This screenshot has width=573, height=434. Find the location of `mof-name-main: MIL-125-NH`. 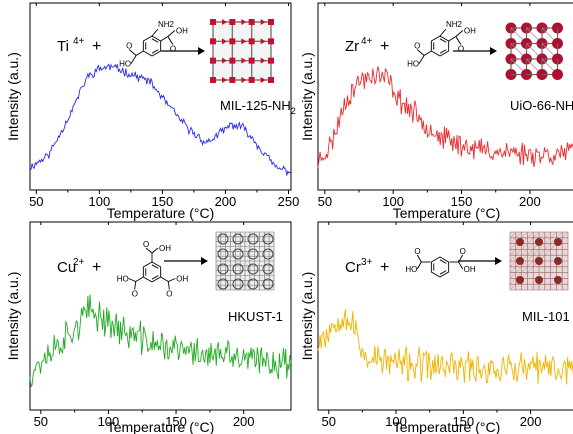

mof-name-main: MIL-125-NH is located at coordinates (255, 105).